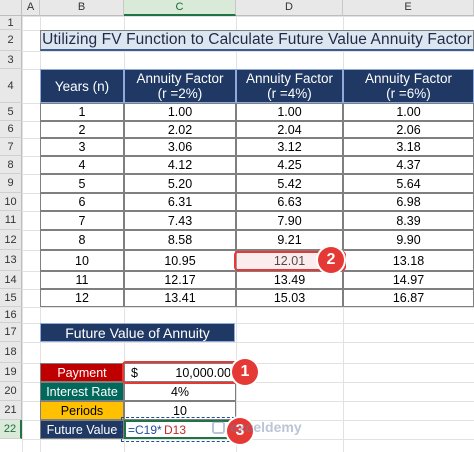  I want to click on table-cell: 12, so click(82, 298).